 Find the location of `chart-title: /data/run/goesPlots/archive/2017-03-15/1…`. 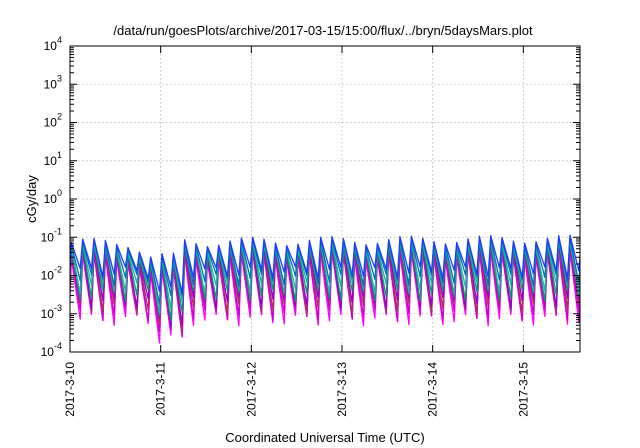

chart-title: /data/run/goesPlots/archive/2017-03-15/1… is located at coordinates (323, 30).